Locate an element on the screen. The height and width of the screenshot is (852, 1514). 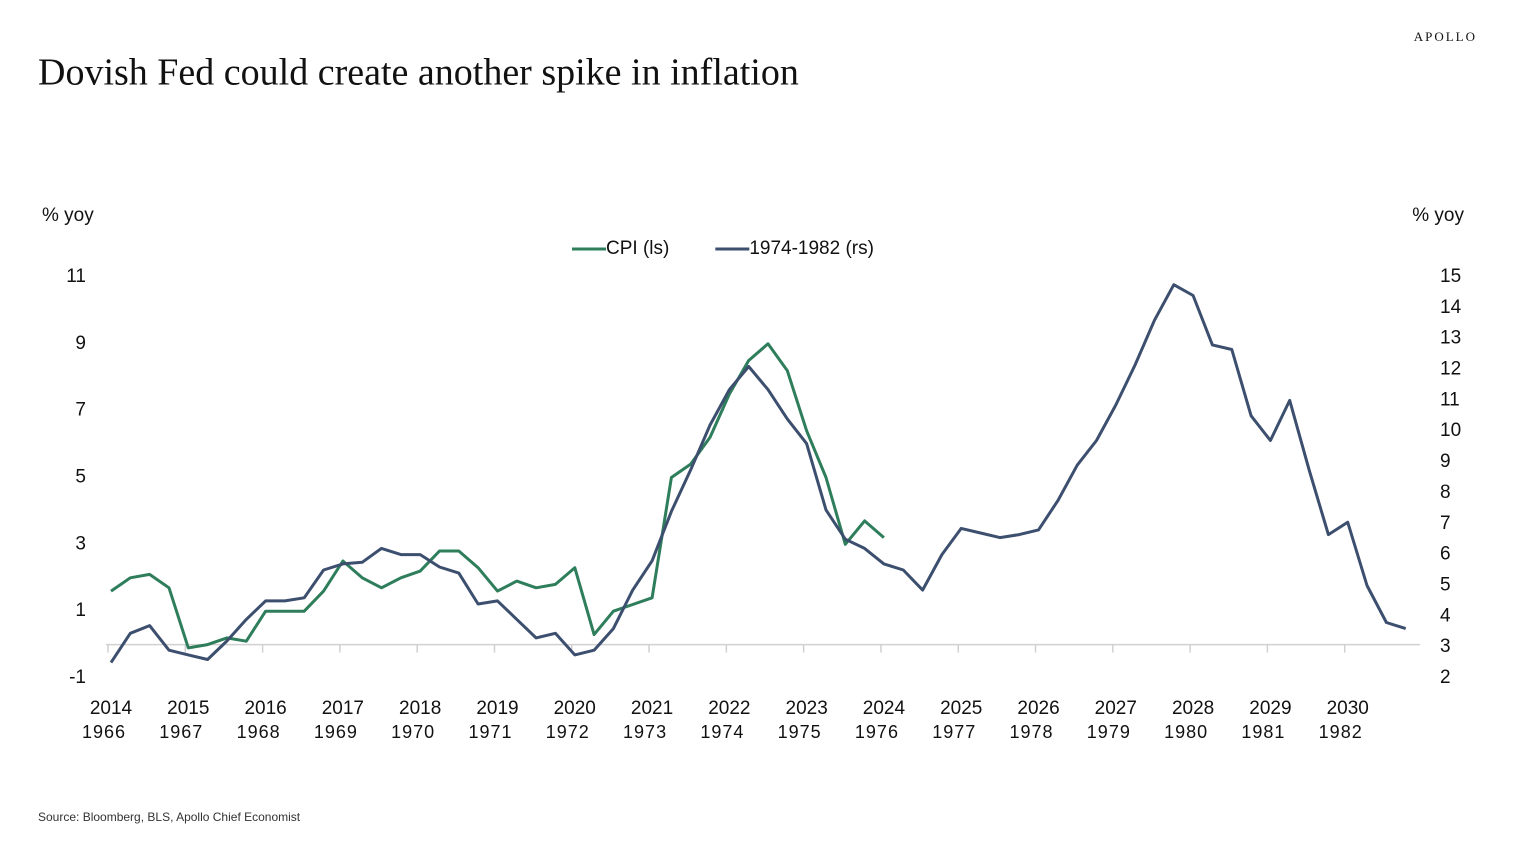
x2-tick-label: 1972 is located at coordinates (568, 732).